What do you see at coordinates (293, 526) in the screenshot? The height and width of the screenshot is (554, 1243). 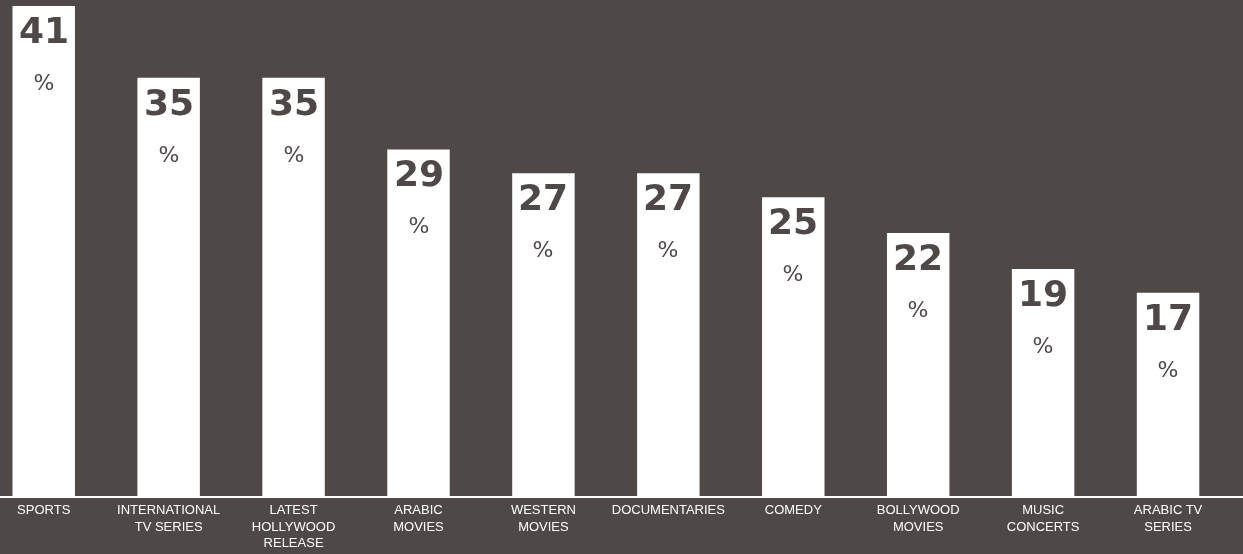 I see `x-tick-label: LATEST HOLLYWOOD RELEASE` at bounding box center [293, 526].